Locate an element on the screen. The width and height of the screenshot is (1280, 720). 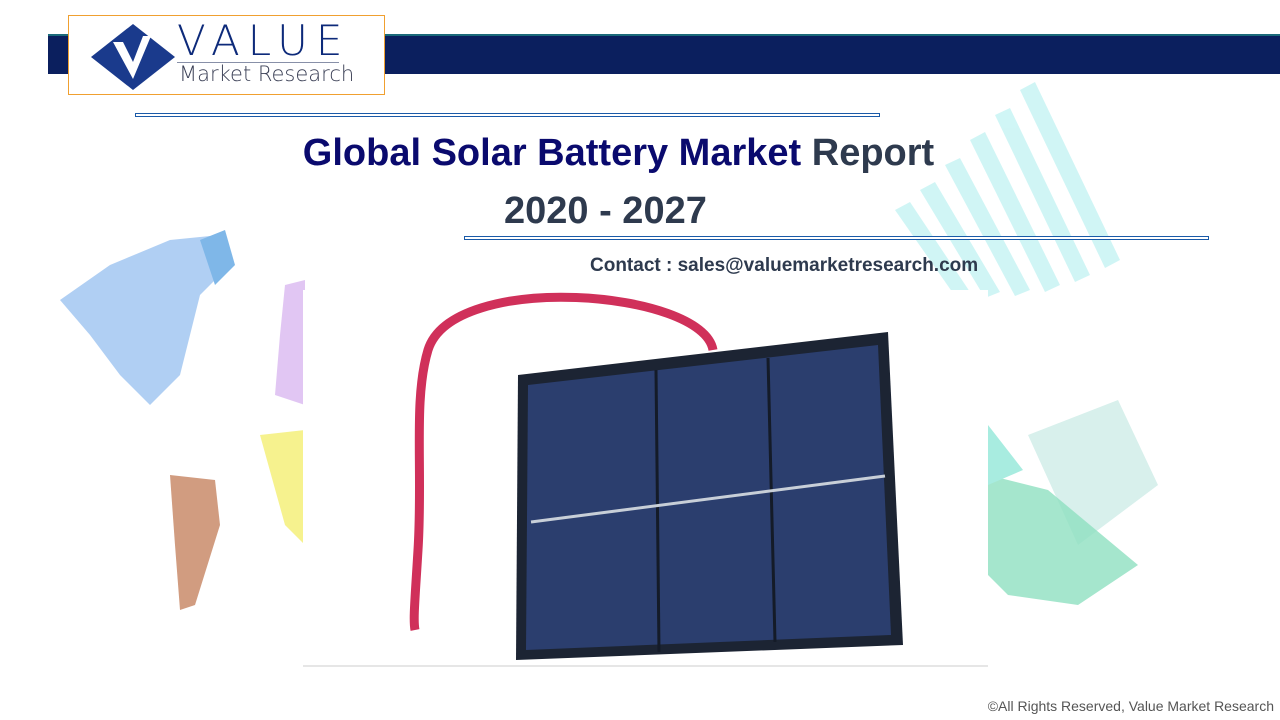
logo-subtitle-text: Market Research is located at coordinates (267, 74).